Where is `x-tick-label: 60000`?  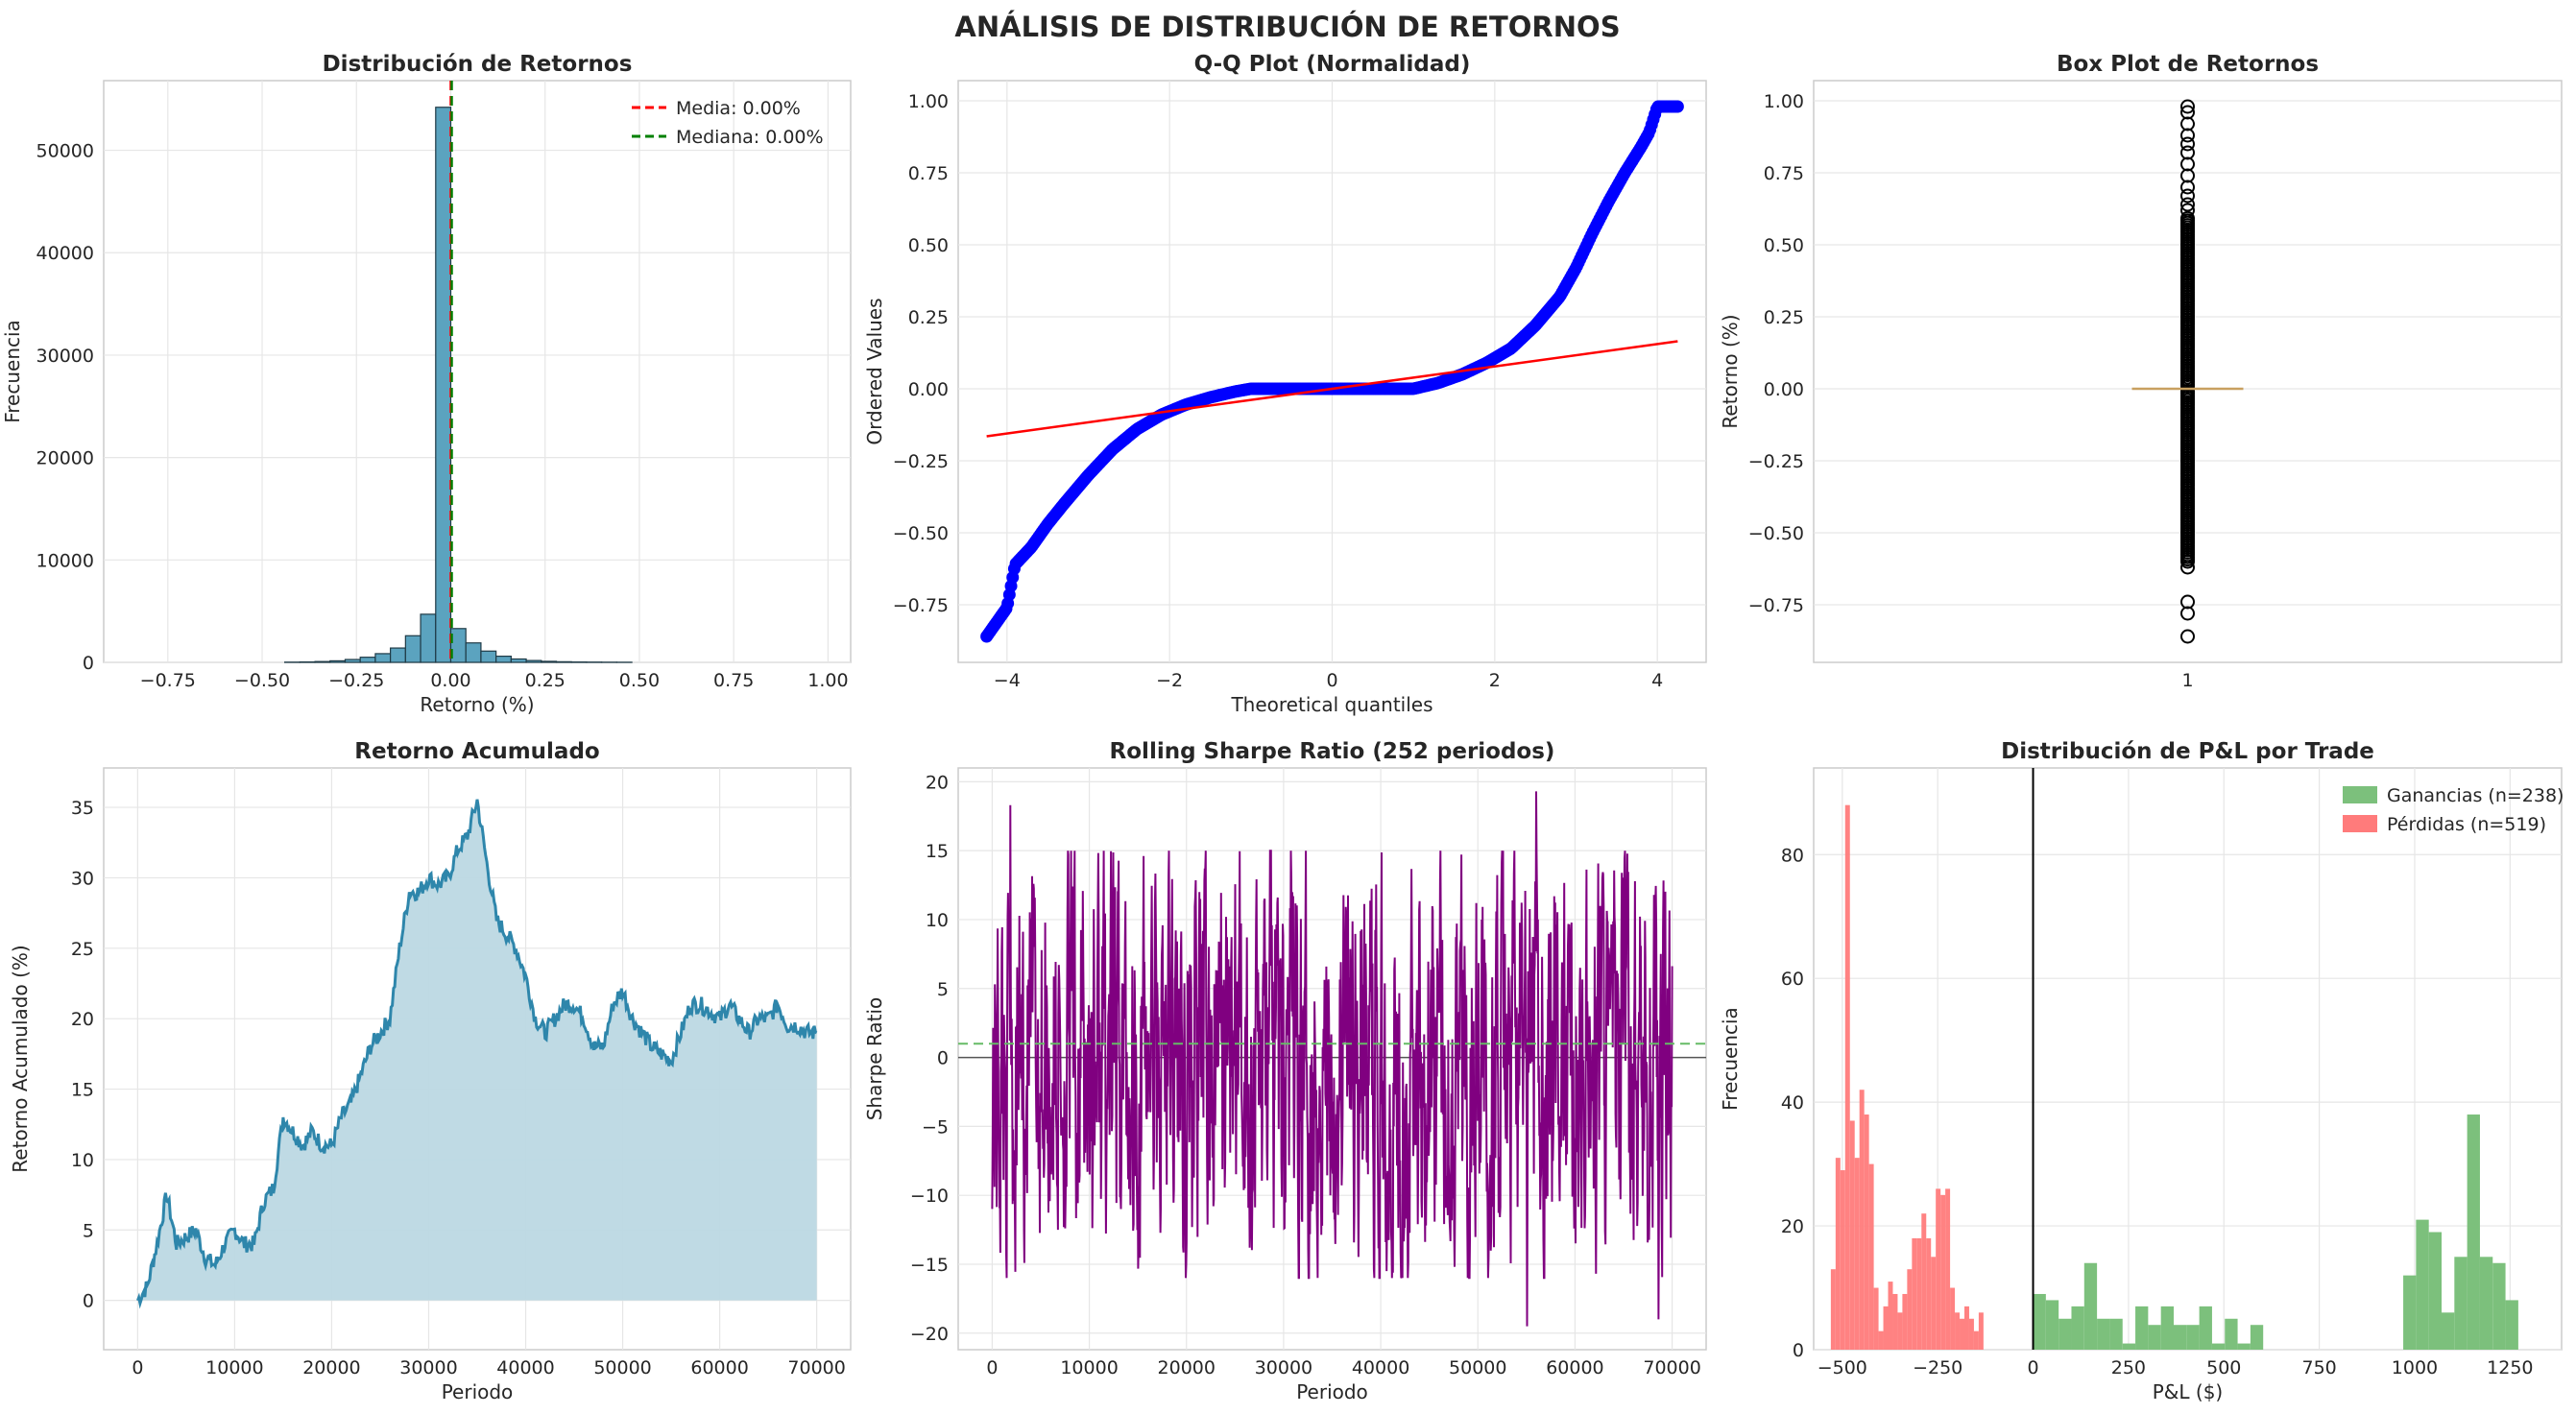 x-tick-label: 60000 is located at coordinates (719, 1367).